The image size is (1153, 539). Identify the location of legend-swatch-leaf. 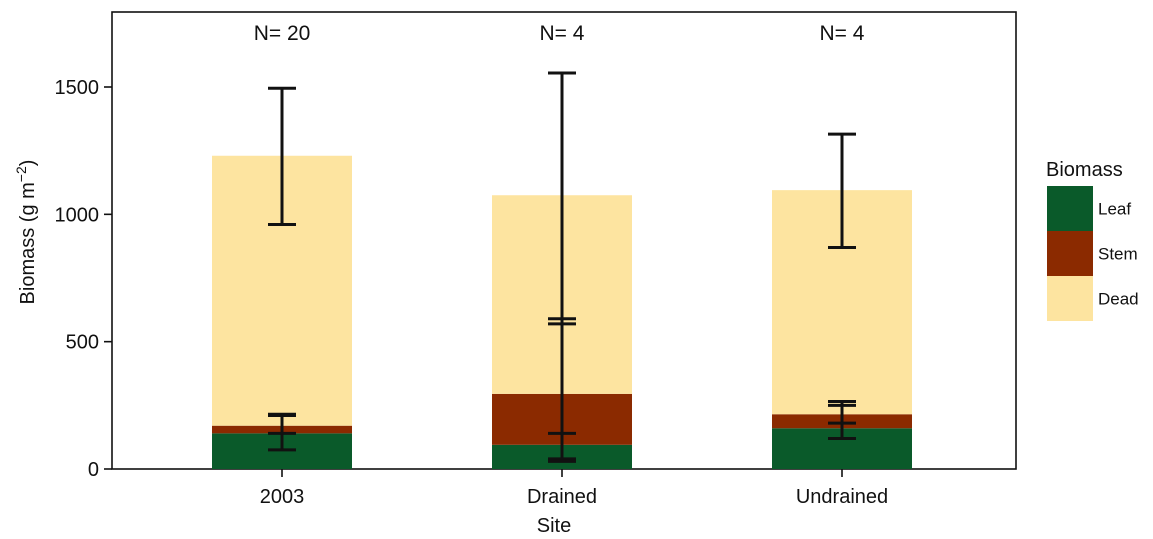
(1070, 208).